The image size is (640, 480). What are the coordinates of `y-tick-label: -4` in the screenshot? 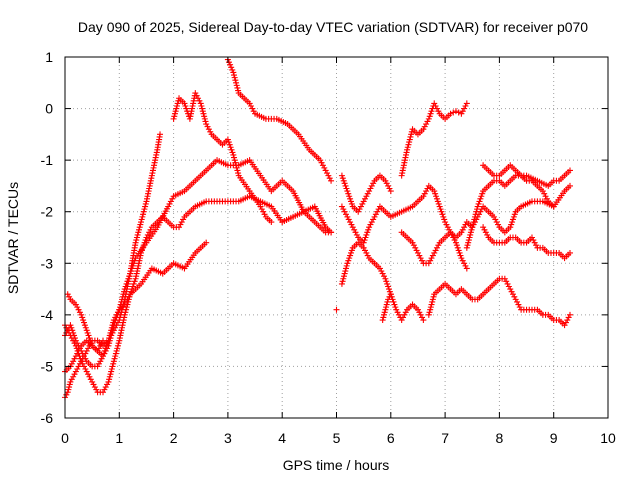 It's located at (47, 315).